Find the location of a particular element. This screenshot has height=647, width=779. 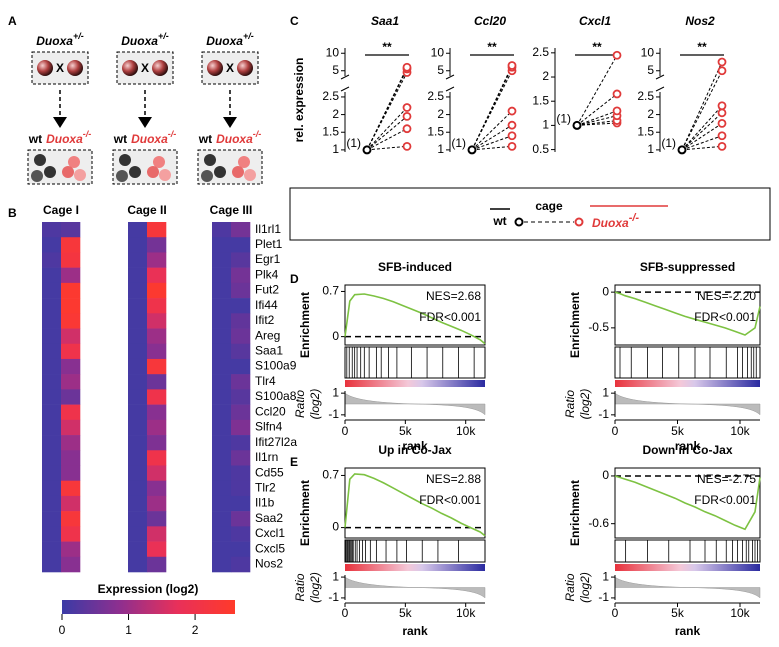

colorbar-tick-label: 1 is located at coordinates (128, 630).